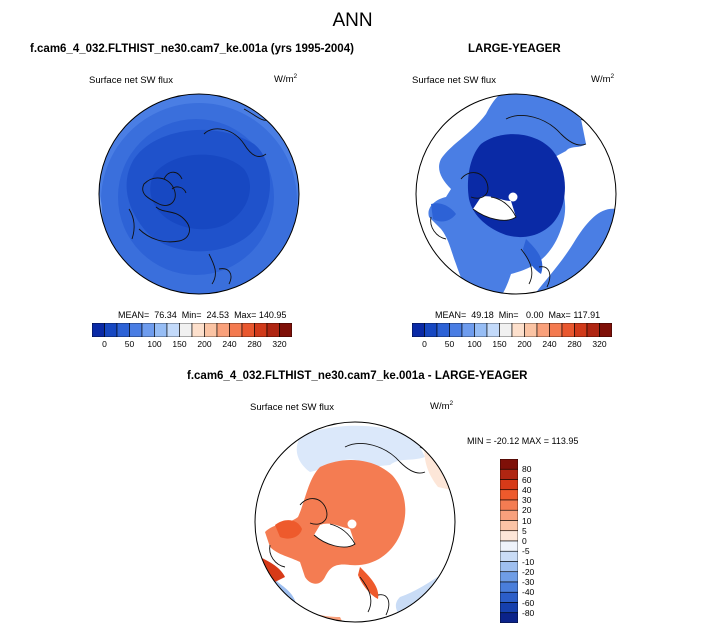 This screenshot has height=631, width=705. What do you see at coordinates (474, 185) in the screenshot?
I see `obs-coast-arctic-islands` at bounding box center [474, 185].